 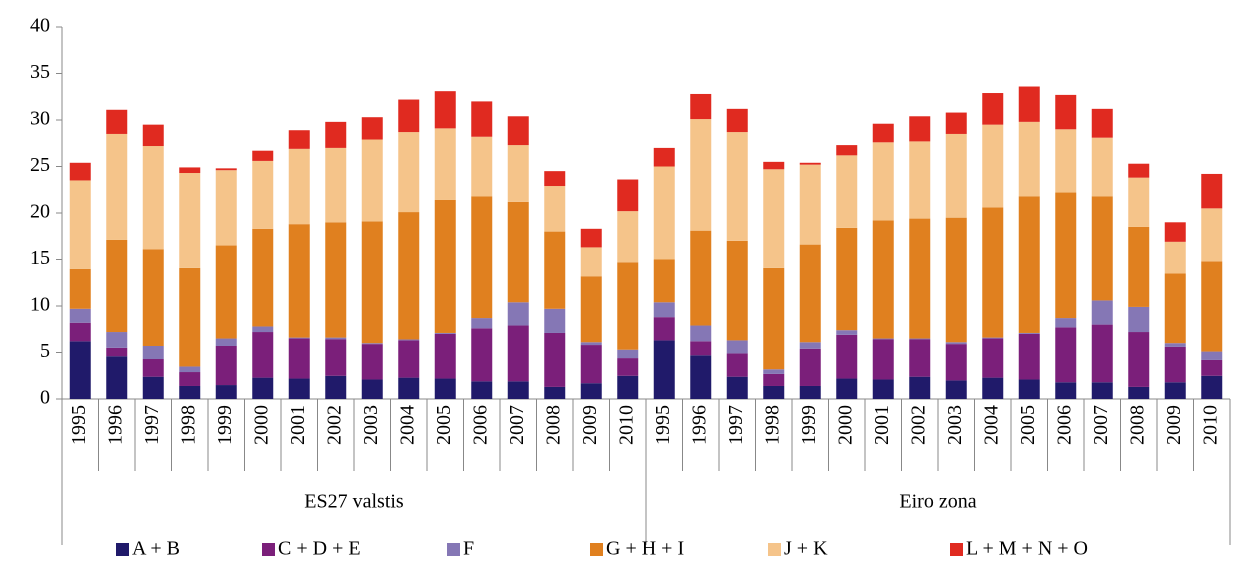 I want to click on x-tick-label: 1995, so click(x=663, y=425).